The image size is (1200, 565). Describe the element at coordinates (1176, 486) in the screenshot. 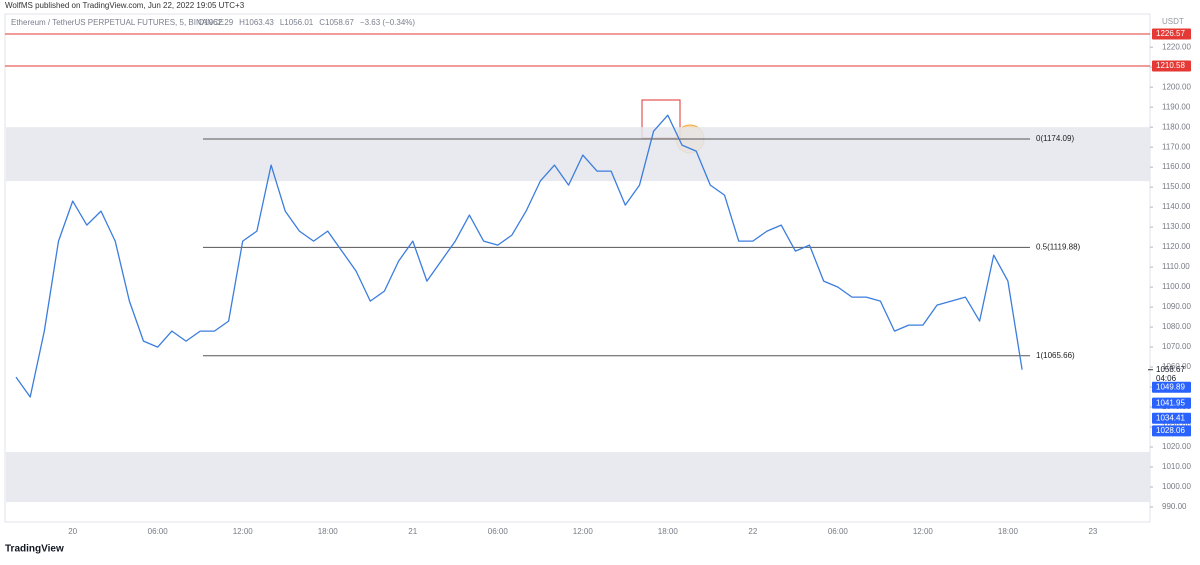

I see `y-tick-label: 1000.00` at that location.